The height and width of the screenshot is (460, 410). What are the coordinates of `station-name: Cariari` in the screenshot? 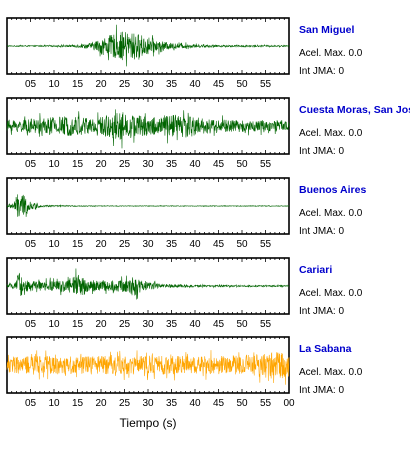 It's located at (315, 270).